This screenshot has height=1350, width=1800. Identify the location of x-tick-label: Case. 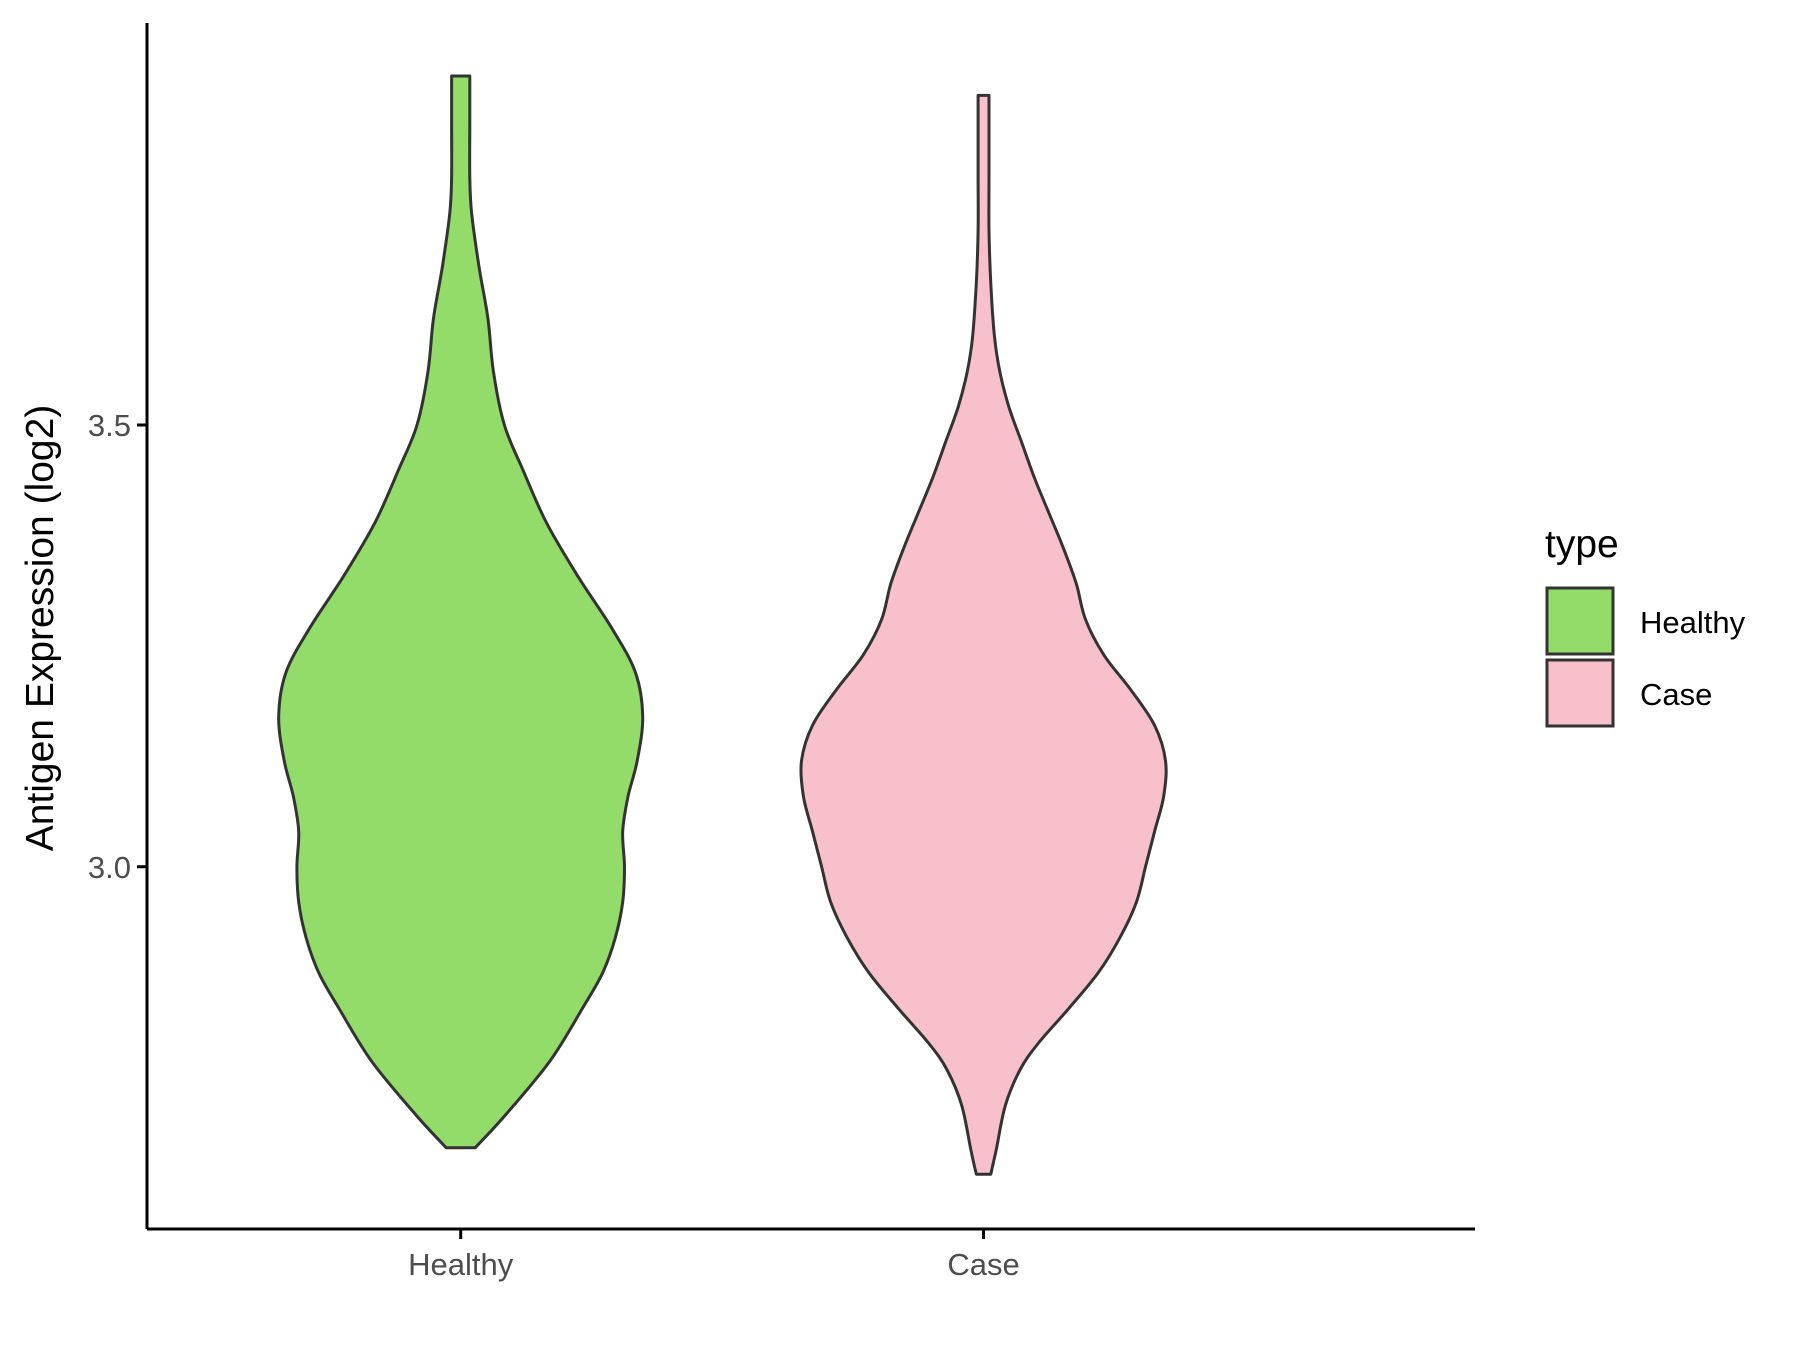
(983, 1264).